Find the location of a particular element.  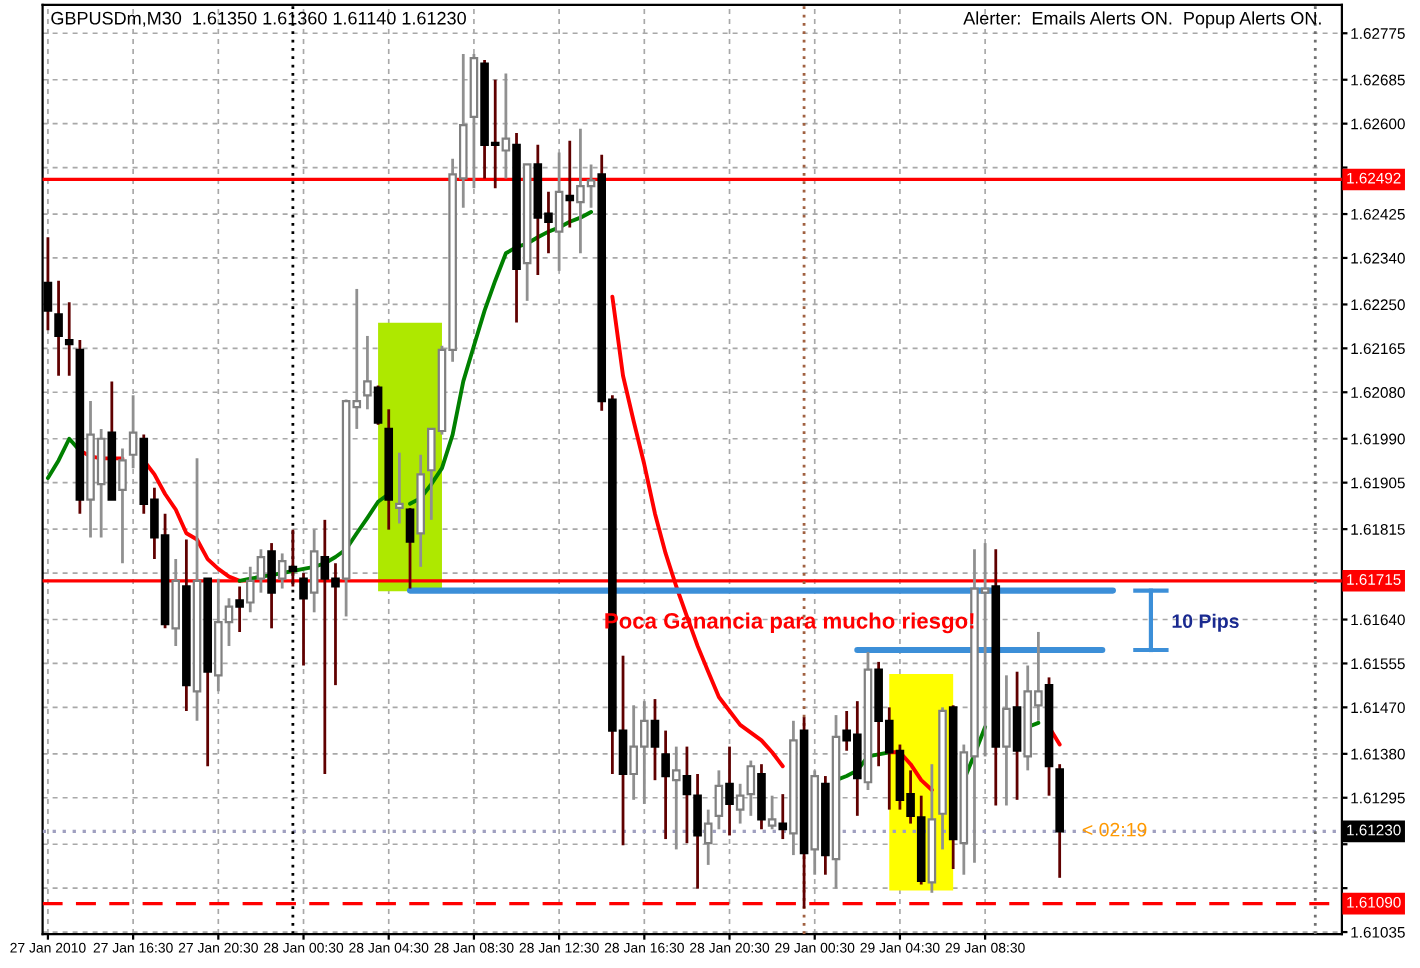

annotation: Alerter: Emails Alerts ON. Popup Alerts ON. is located at coordinates (1142, 20).